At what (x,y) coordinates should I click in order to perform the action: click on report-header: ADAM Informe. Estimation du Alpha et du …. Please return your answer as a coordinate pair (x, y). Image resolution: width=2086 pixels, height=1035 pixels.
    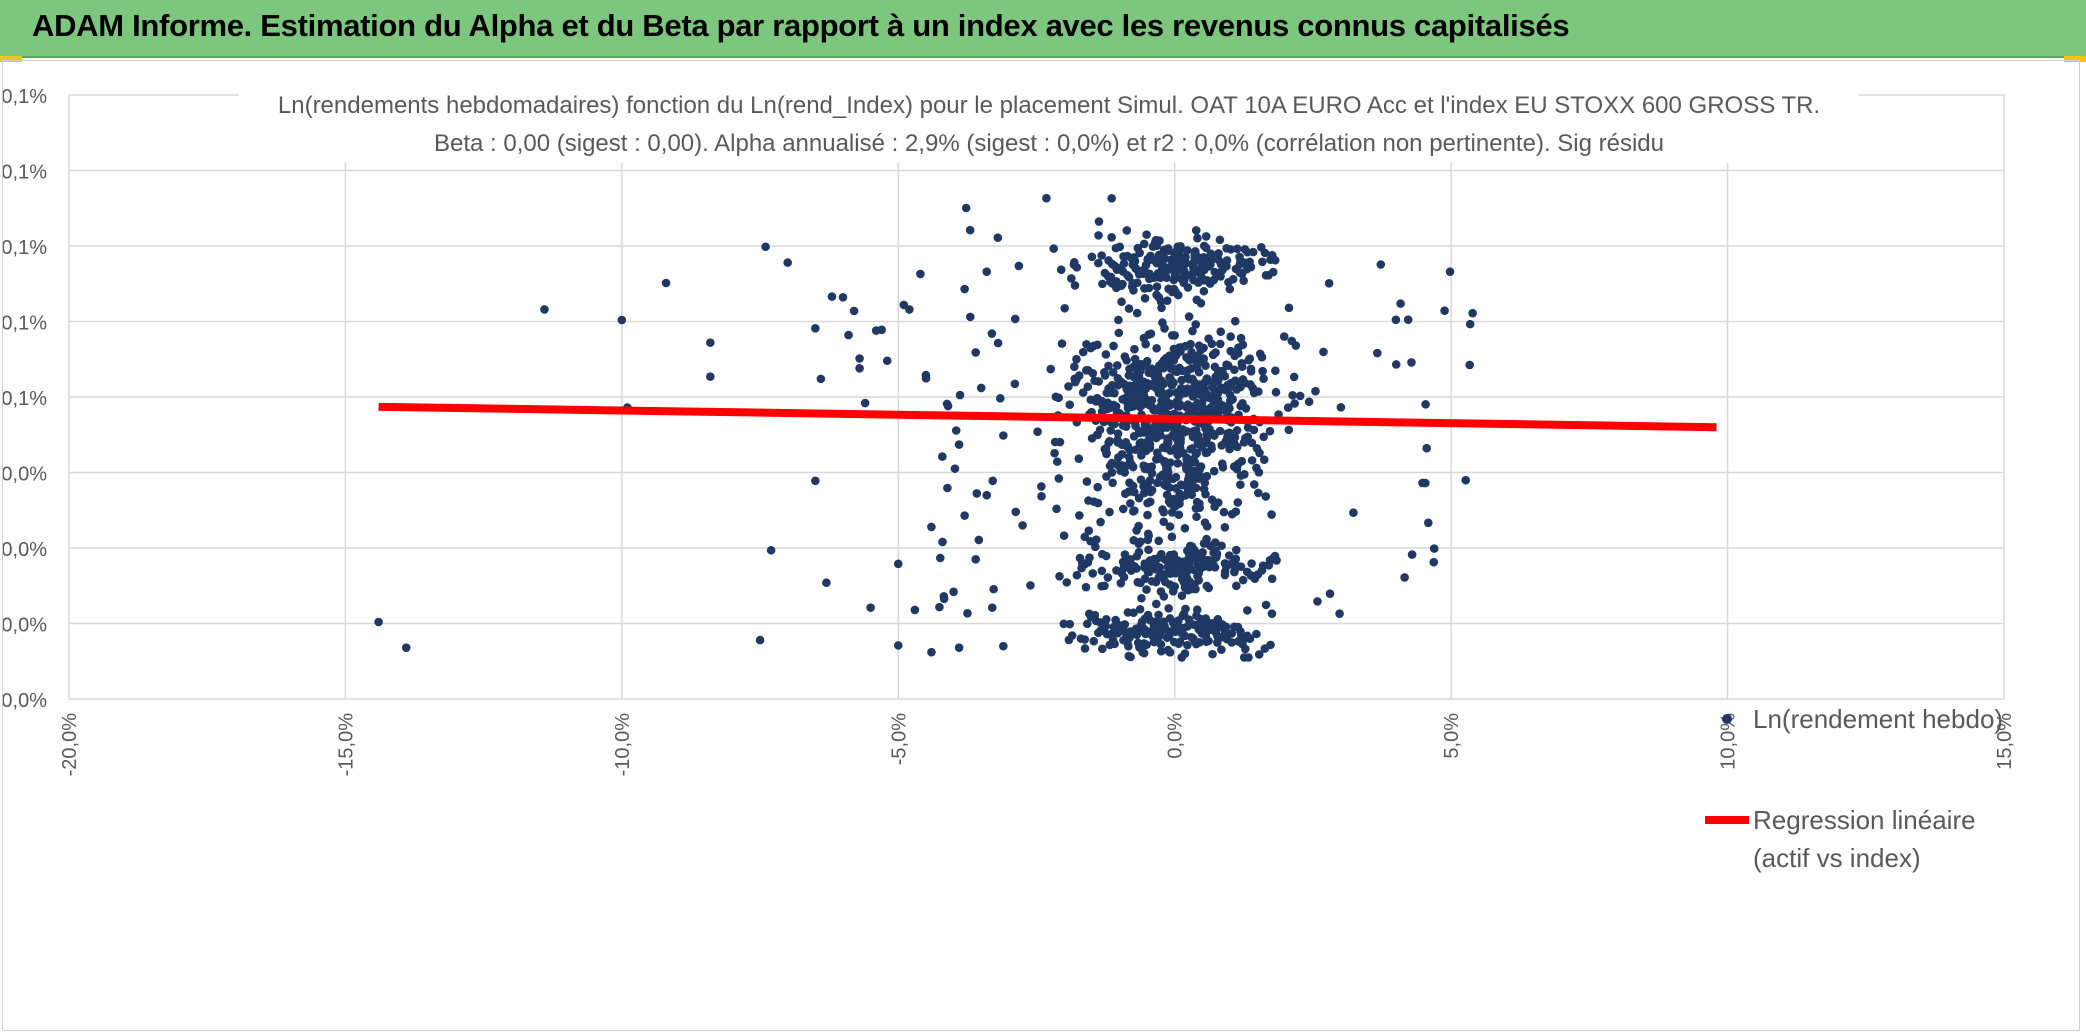
    Looking at the image, I should click on (1043, 29).